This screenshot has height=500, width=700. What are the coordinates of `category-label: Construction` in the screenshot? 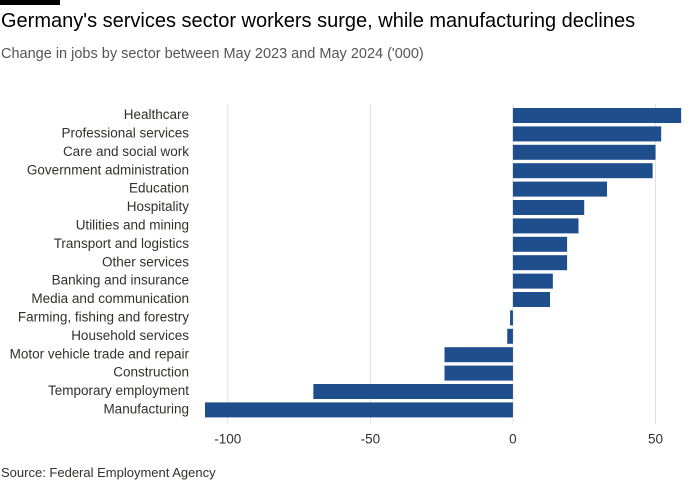 It's located at (151, 372).